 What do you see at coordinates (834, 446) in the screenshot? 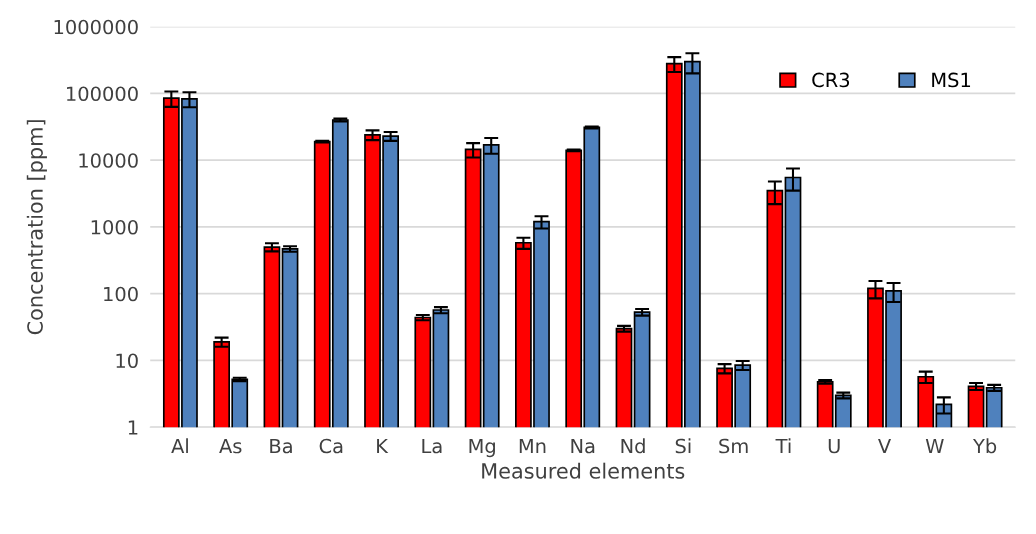
I see `x-tick-label: U` at bounding box center [834, 446].